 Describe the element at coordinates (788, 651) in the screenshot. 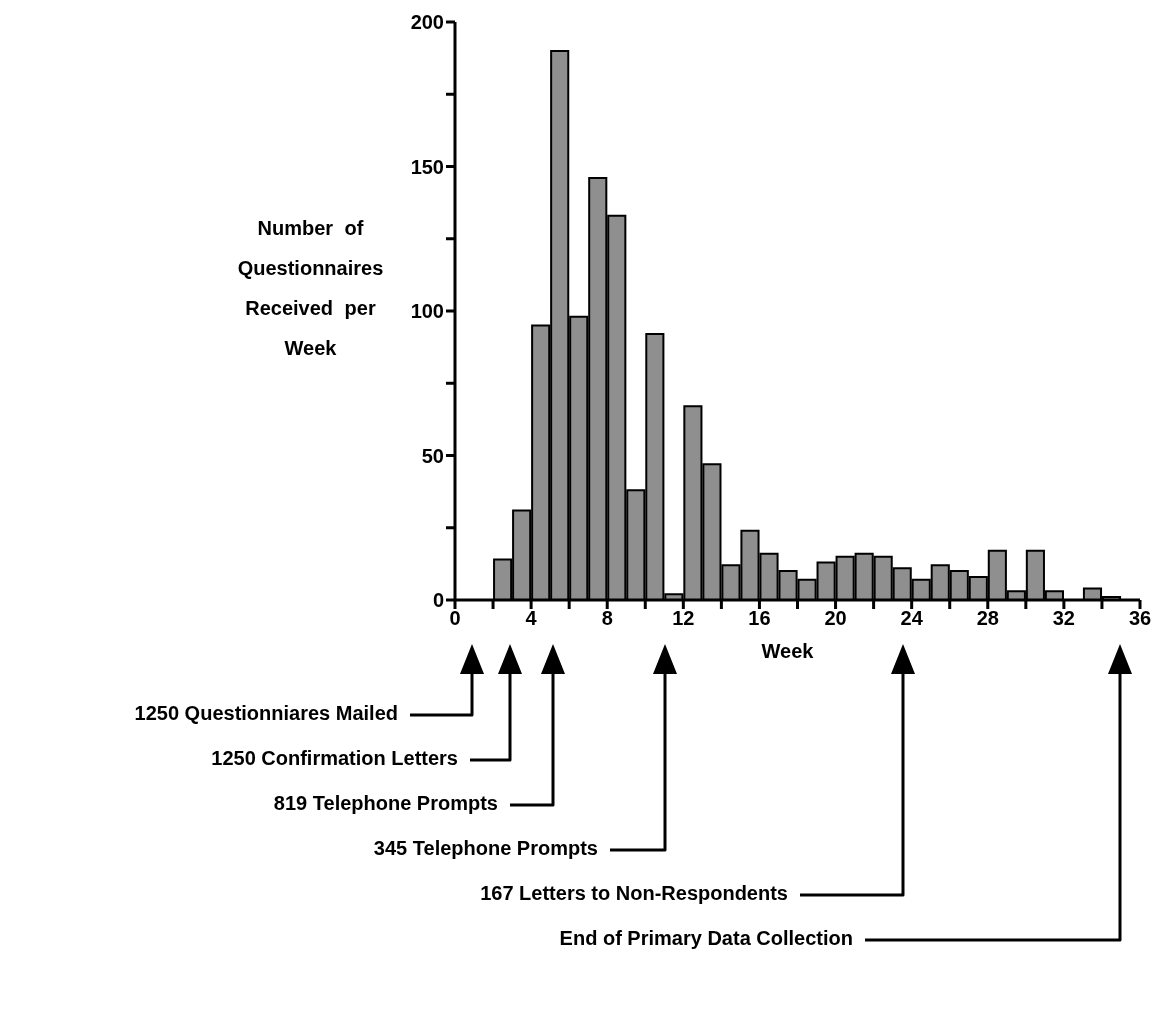

I see `x-axis-title: Week` at that location.